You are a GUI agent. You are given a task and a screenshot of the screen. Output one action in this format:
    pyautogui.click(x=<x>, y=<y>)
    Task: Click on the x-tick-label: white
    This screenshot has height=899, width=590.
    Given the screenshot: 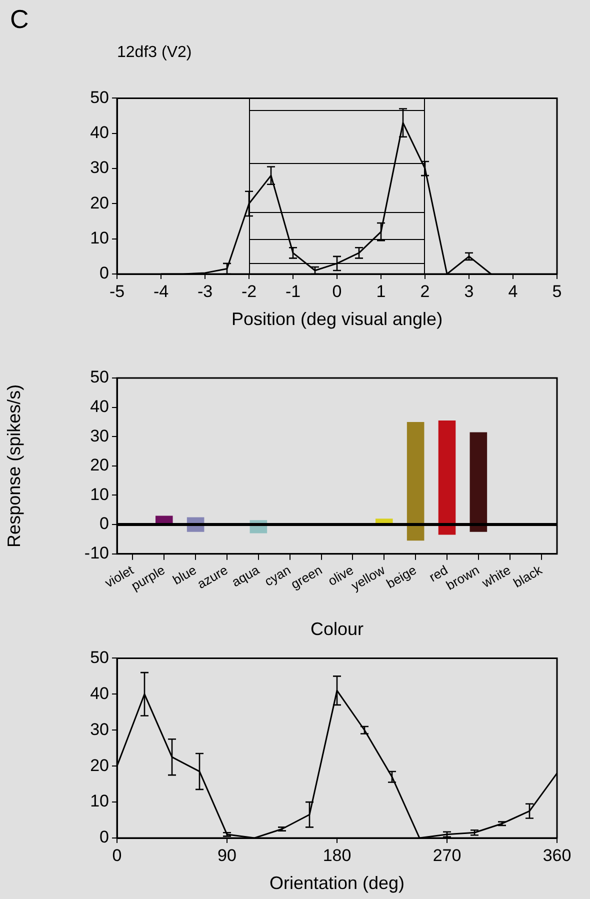 What is the action you would take?
    pyautogui.click(x=496, y=576)
    